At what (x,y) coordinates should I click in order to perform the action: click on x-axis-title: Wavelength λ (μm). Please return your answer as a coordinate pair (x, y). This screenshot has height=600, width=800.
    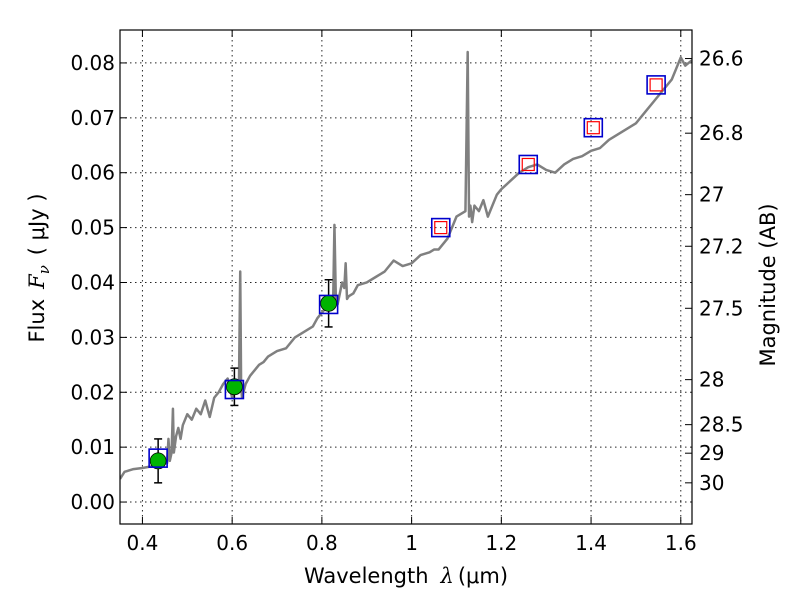
    Looking at the image, I should click on (406, 576).